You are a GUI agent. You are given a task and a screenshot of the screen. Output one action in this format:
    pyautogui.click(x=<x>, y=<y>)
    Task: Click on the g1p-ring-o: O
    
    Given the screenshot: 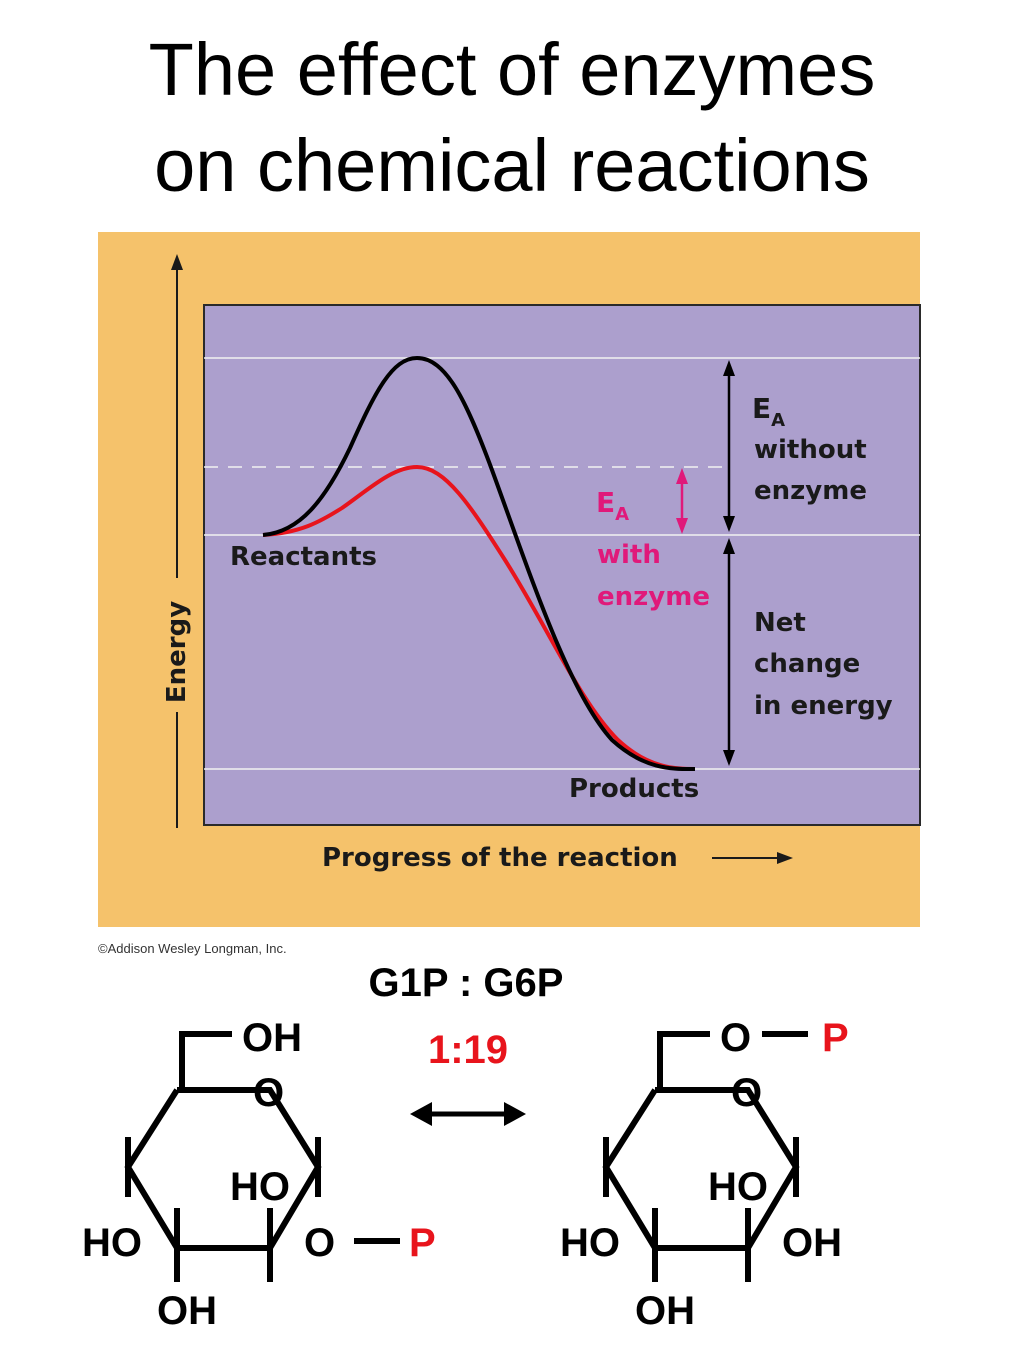 What is the action you would take?
    pyautogui.click(x=268, y=1093)
    